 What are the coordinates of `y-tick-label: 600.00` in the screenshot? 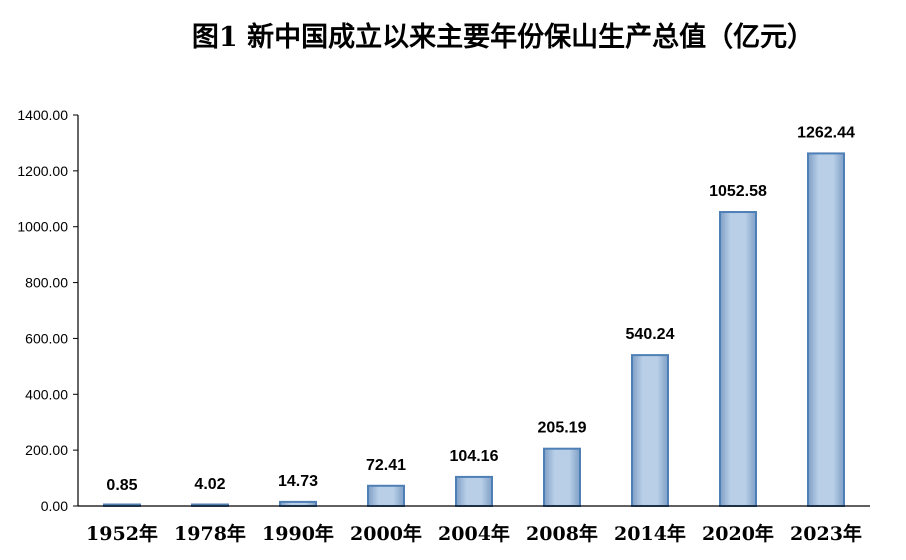 It's located at (46, 338).